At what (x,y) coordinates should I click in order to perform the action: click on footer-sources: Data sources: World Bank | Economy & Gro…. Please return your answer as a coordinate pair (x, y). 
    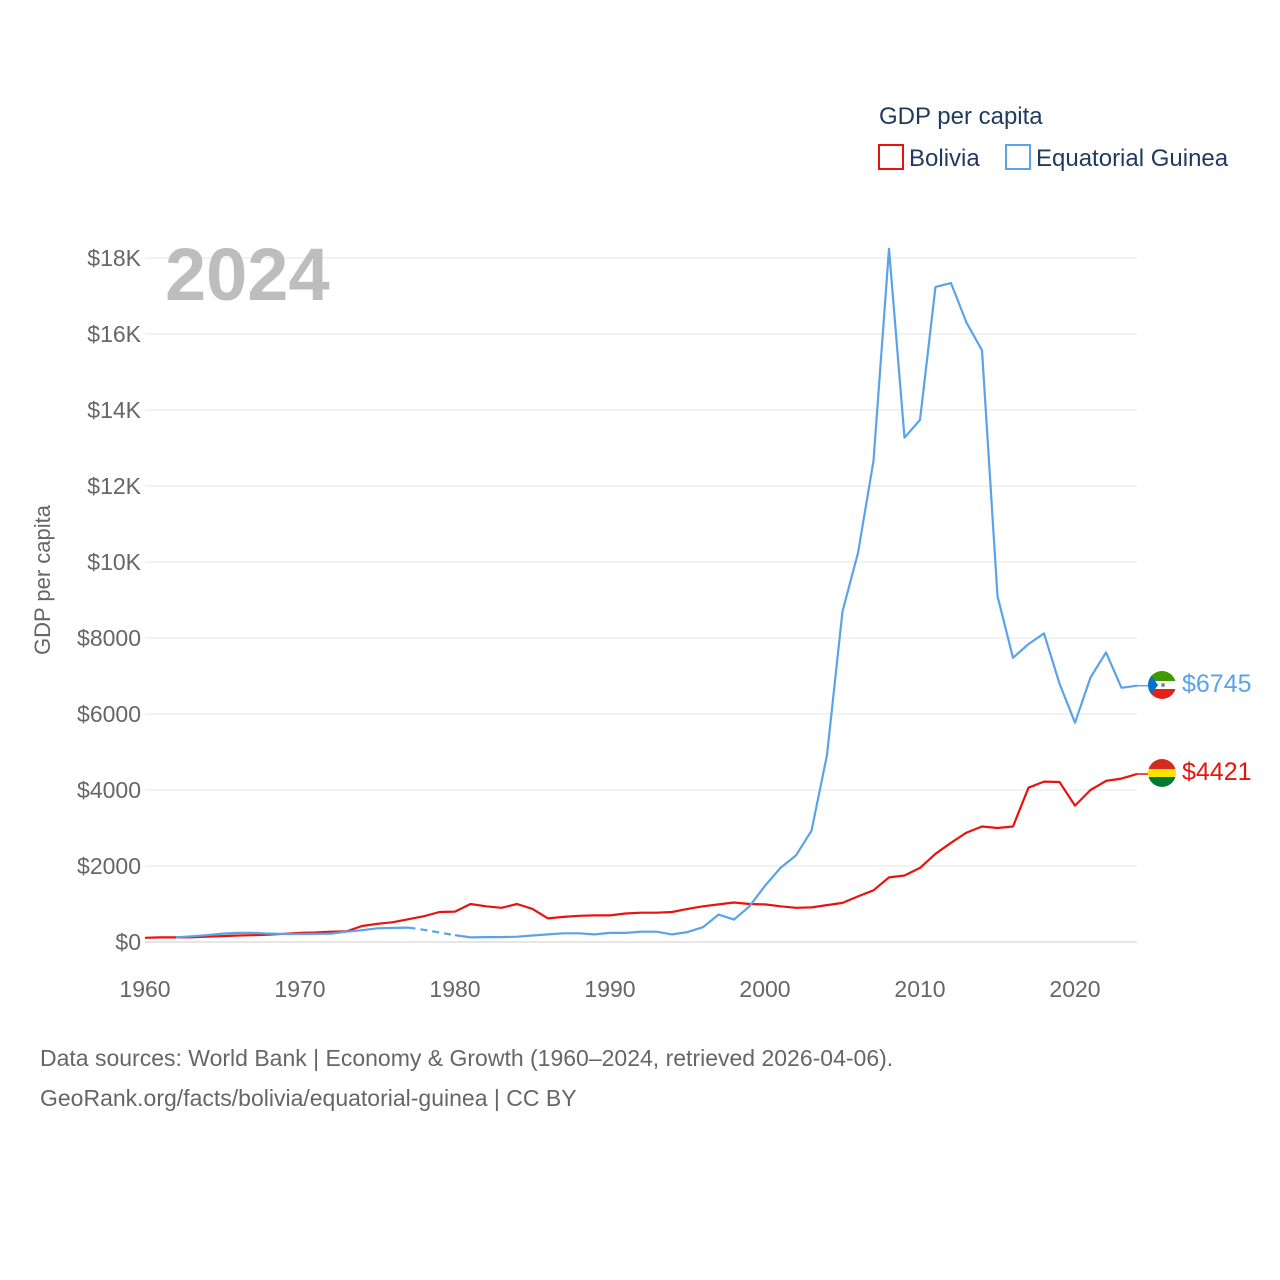
    Looking at the image, I should click on (467, 1058).